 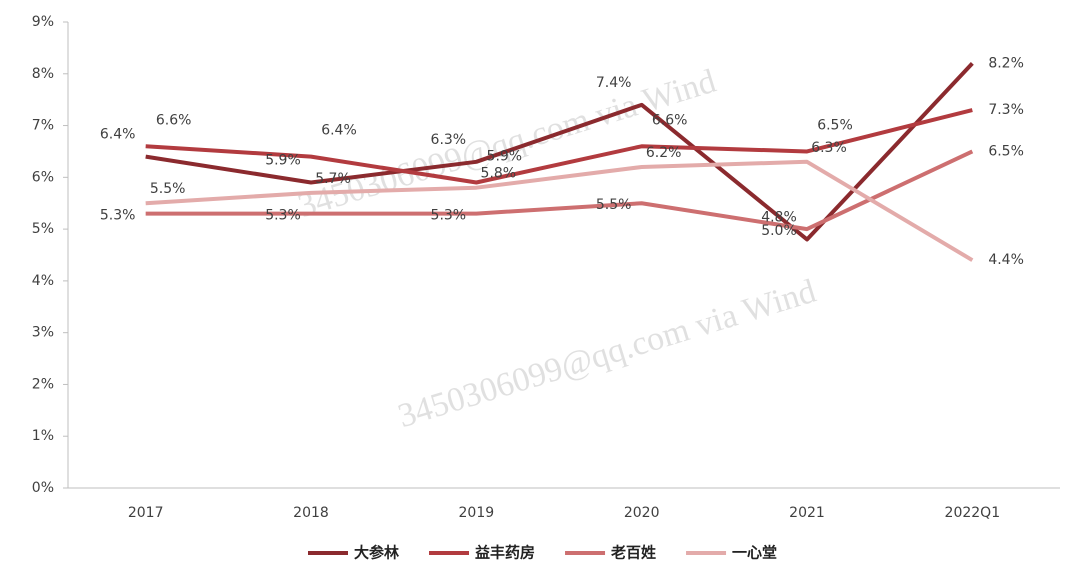 What do you see at coordinates (477, 513) in the screenshot?
I see `x-tick-label: 2019` at bounding box center [477, 513].